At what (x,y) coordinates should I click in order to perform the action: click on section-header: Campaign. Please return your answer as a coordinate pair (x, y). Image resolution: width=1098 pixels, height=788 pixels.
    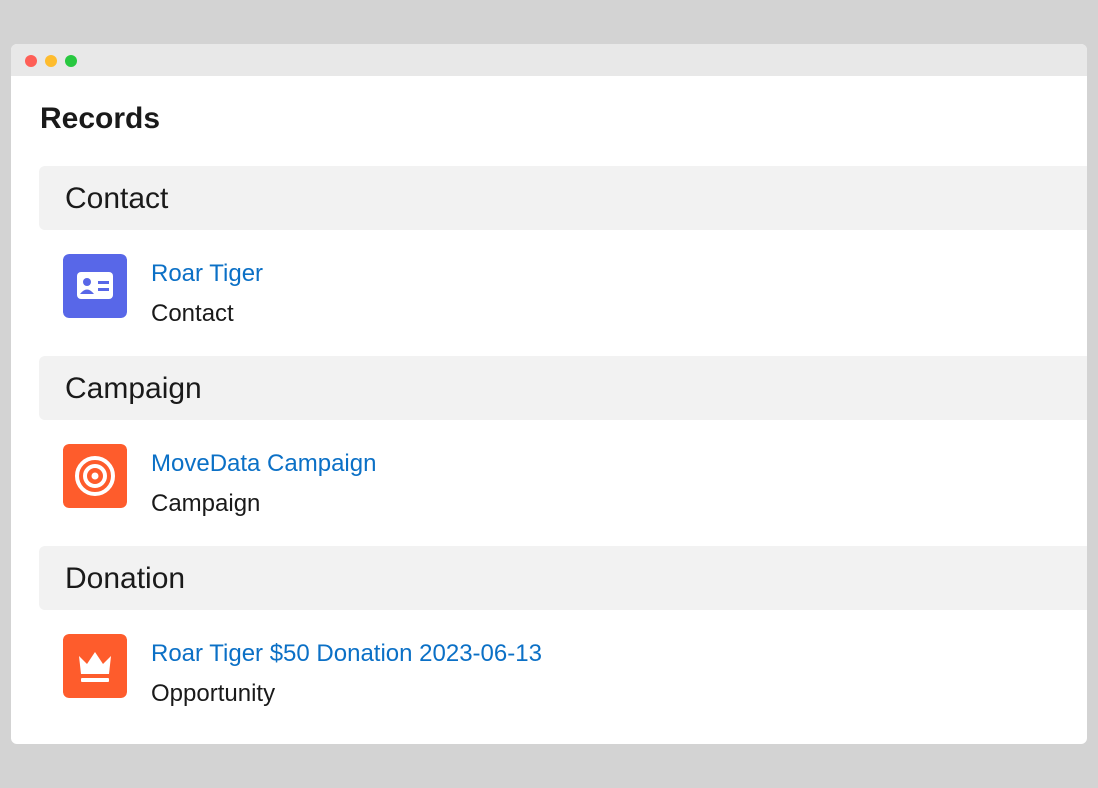
    Looking at the image, I should click on (563, 388).